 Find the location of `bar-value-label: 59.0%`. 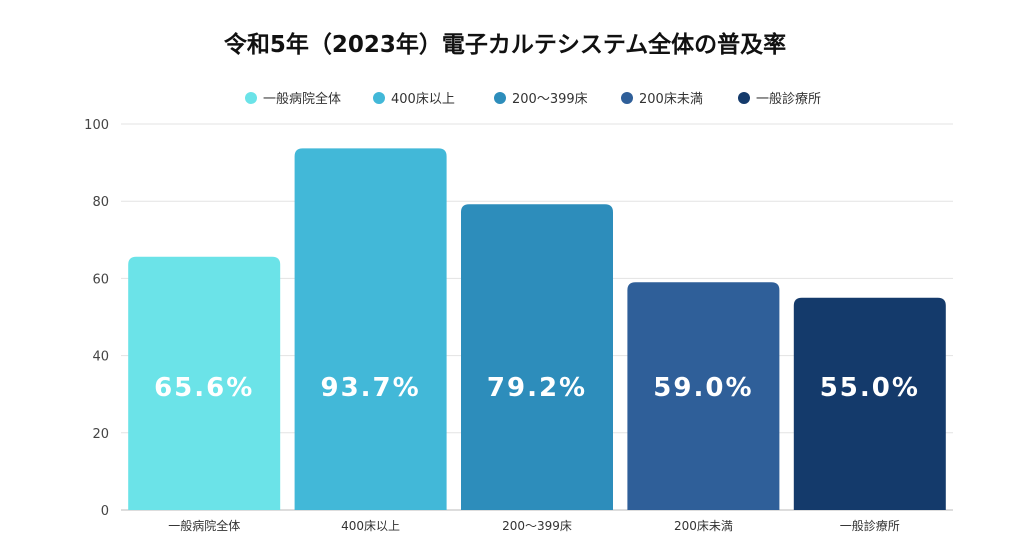

bar-value-label: 59.0% is located at coordinates (703, 388).